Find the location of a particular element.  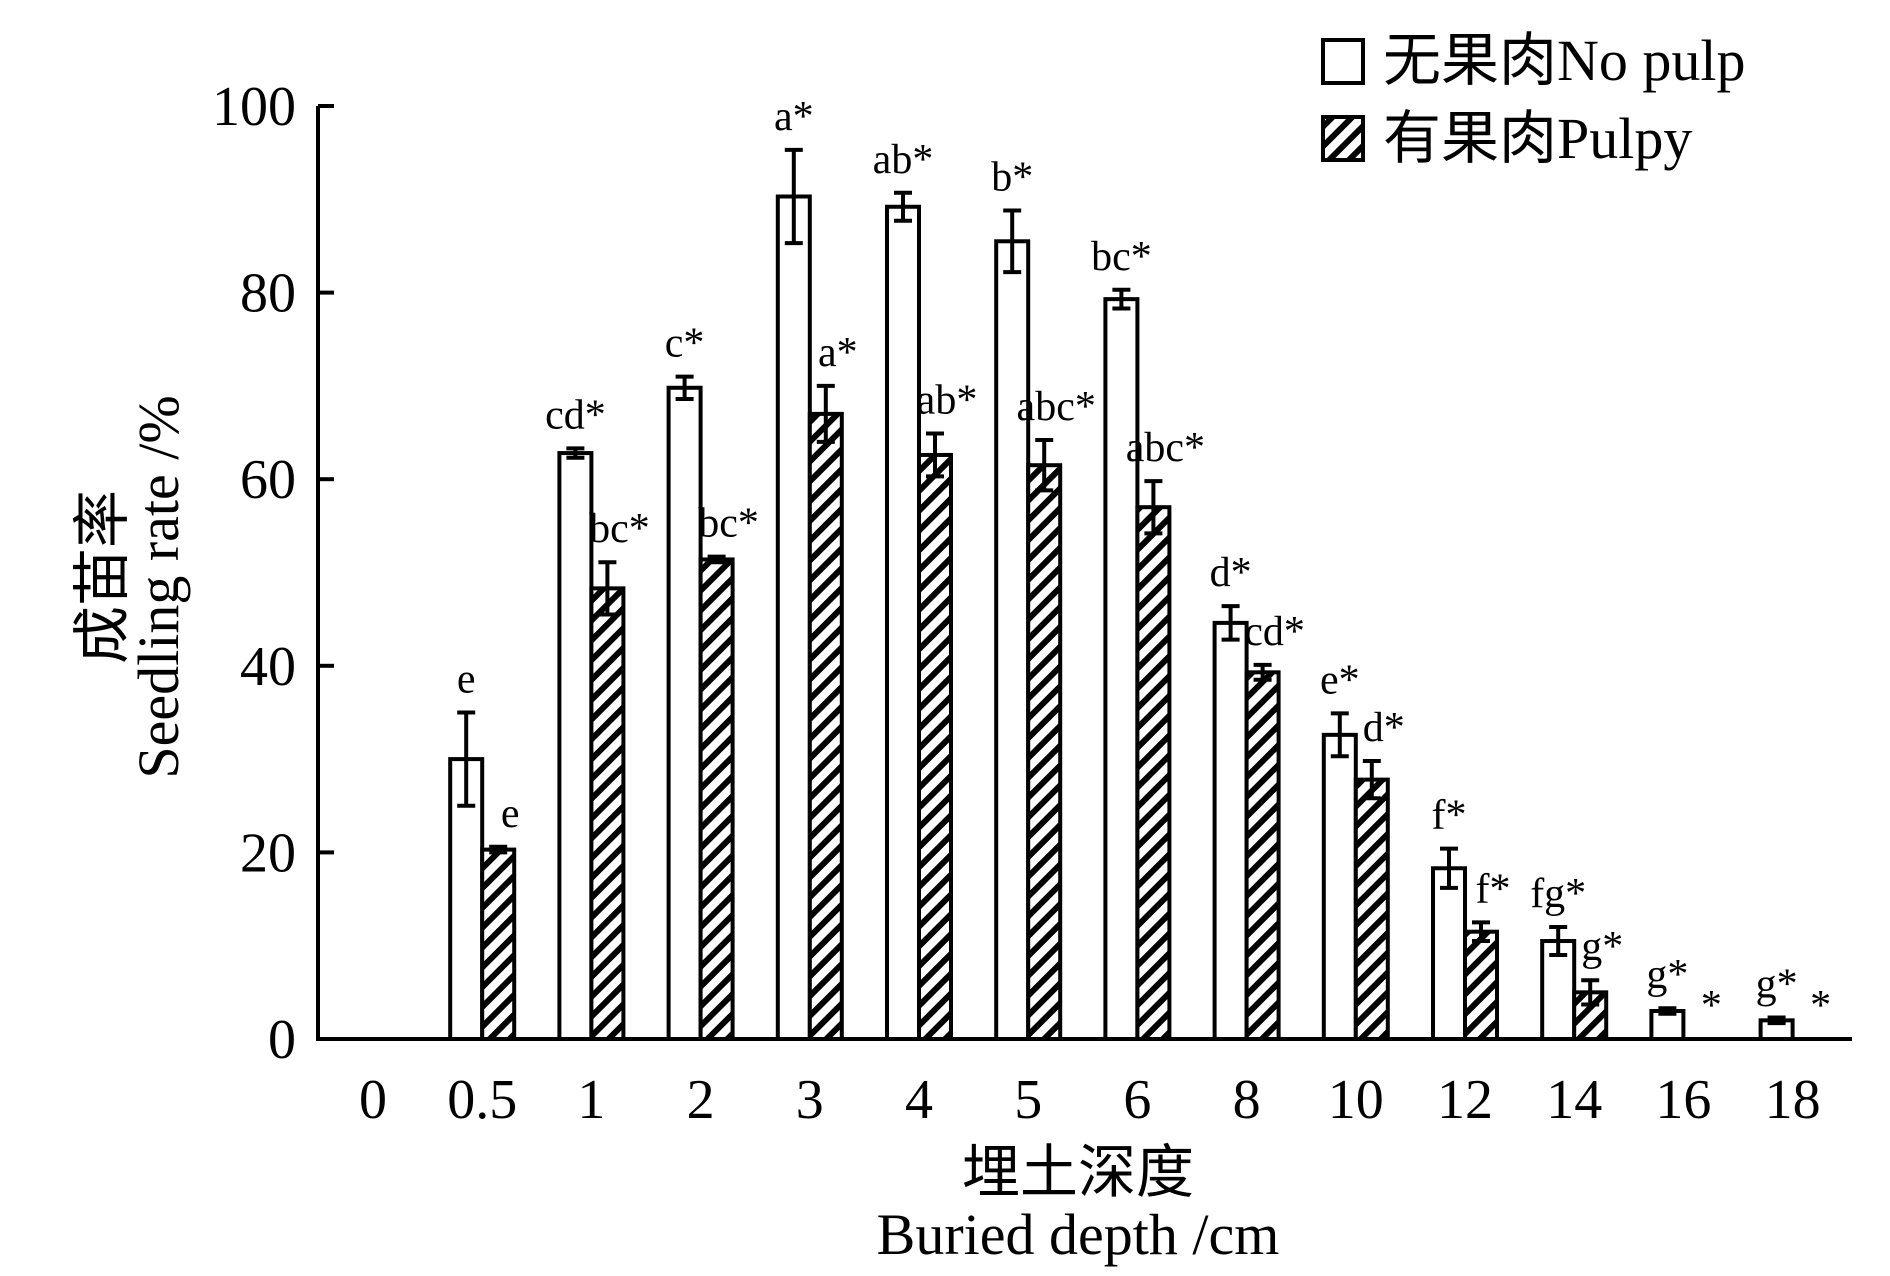

x-tick-label: 3 is located at coordinates (810, 1100).